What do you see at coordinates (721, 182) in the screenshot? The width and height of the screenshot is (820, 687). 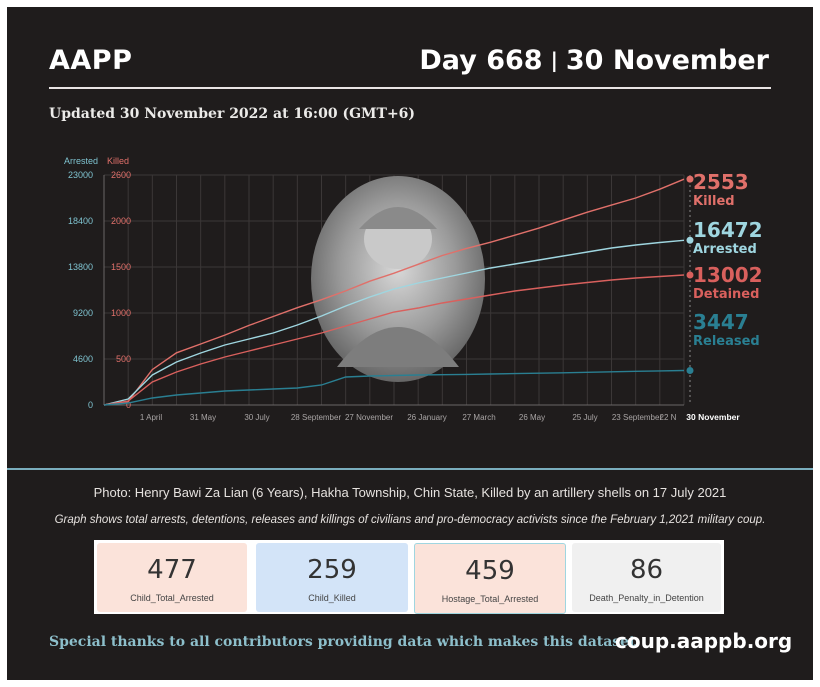 I see `series-total-killed: 2553` at bounding box center [721, 182].